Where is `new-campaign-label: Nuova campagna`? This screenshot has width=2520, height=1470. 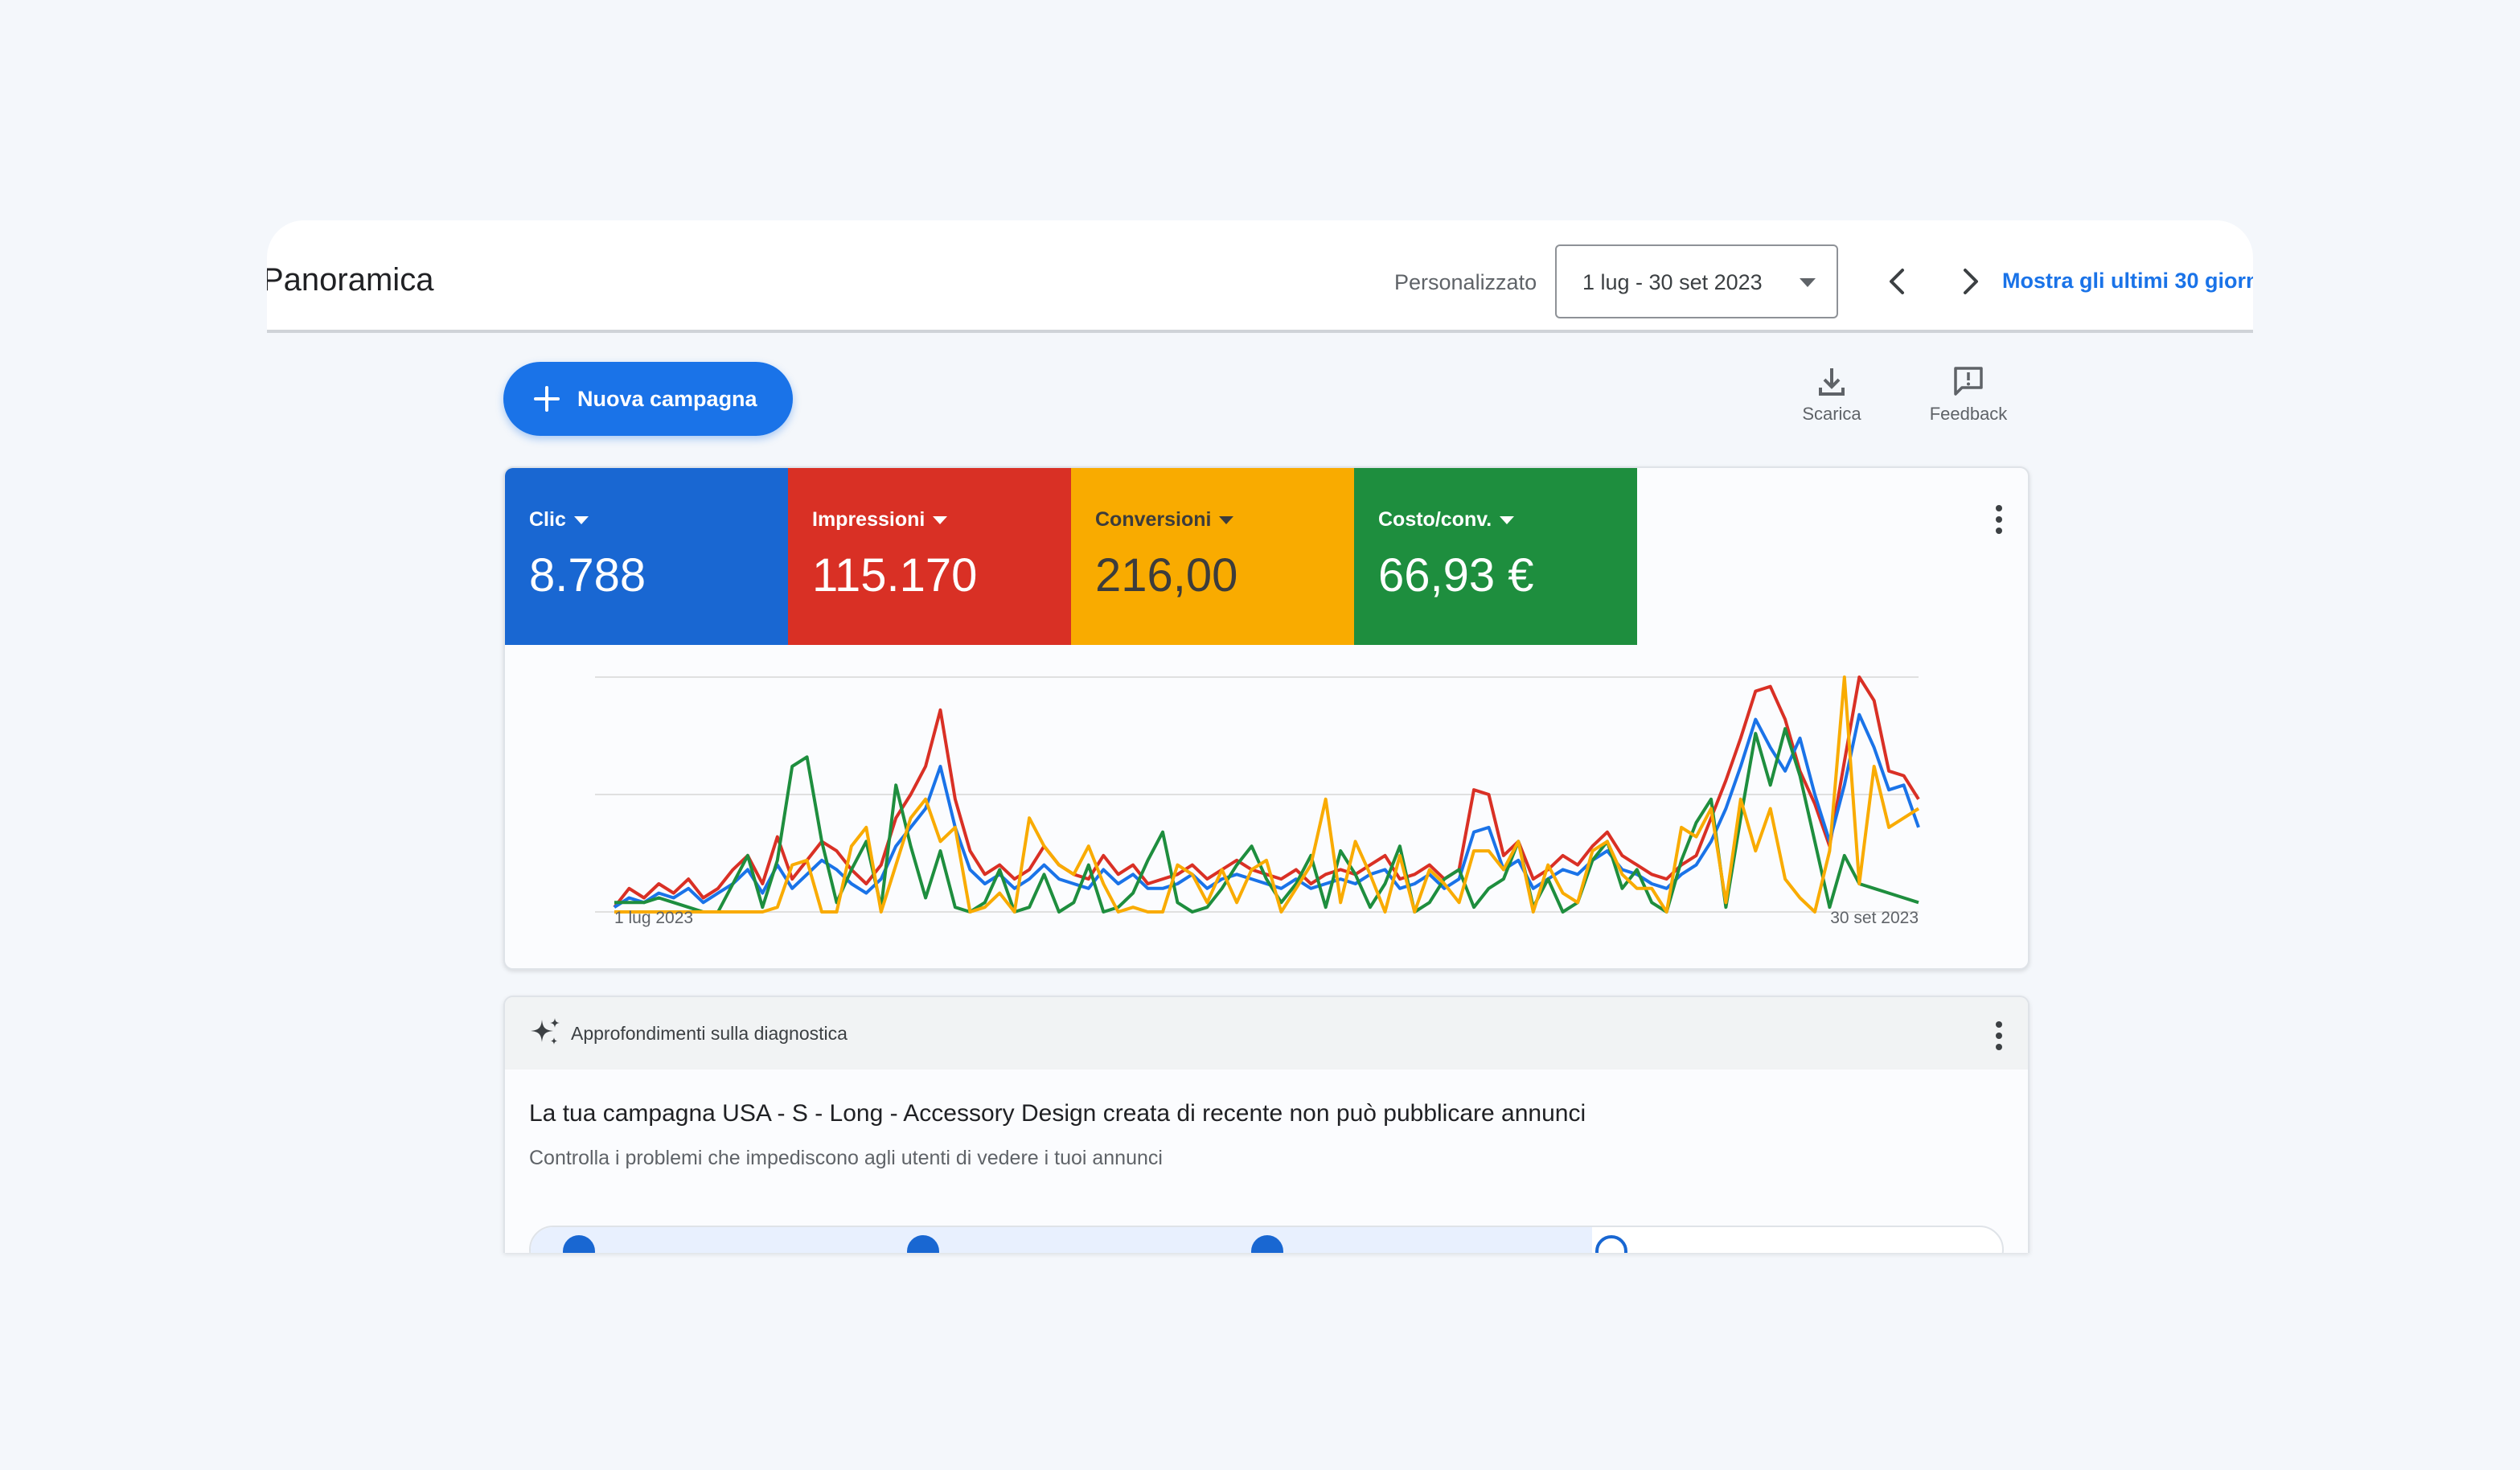 new-campaign-label: Nuova campagna is located at coordinates (667, 399).